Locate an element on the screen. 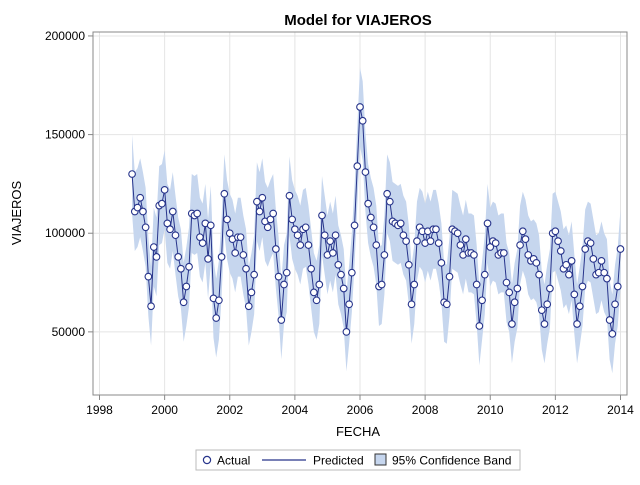 The width and height of the screenshot is (640, 485). legend-frame is located at coordinates (358, 460).